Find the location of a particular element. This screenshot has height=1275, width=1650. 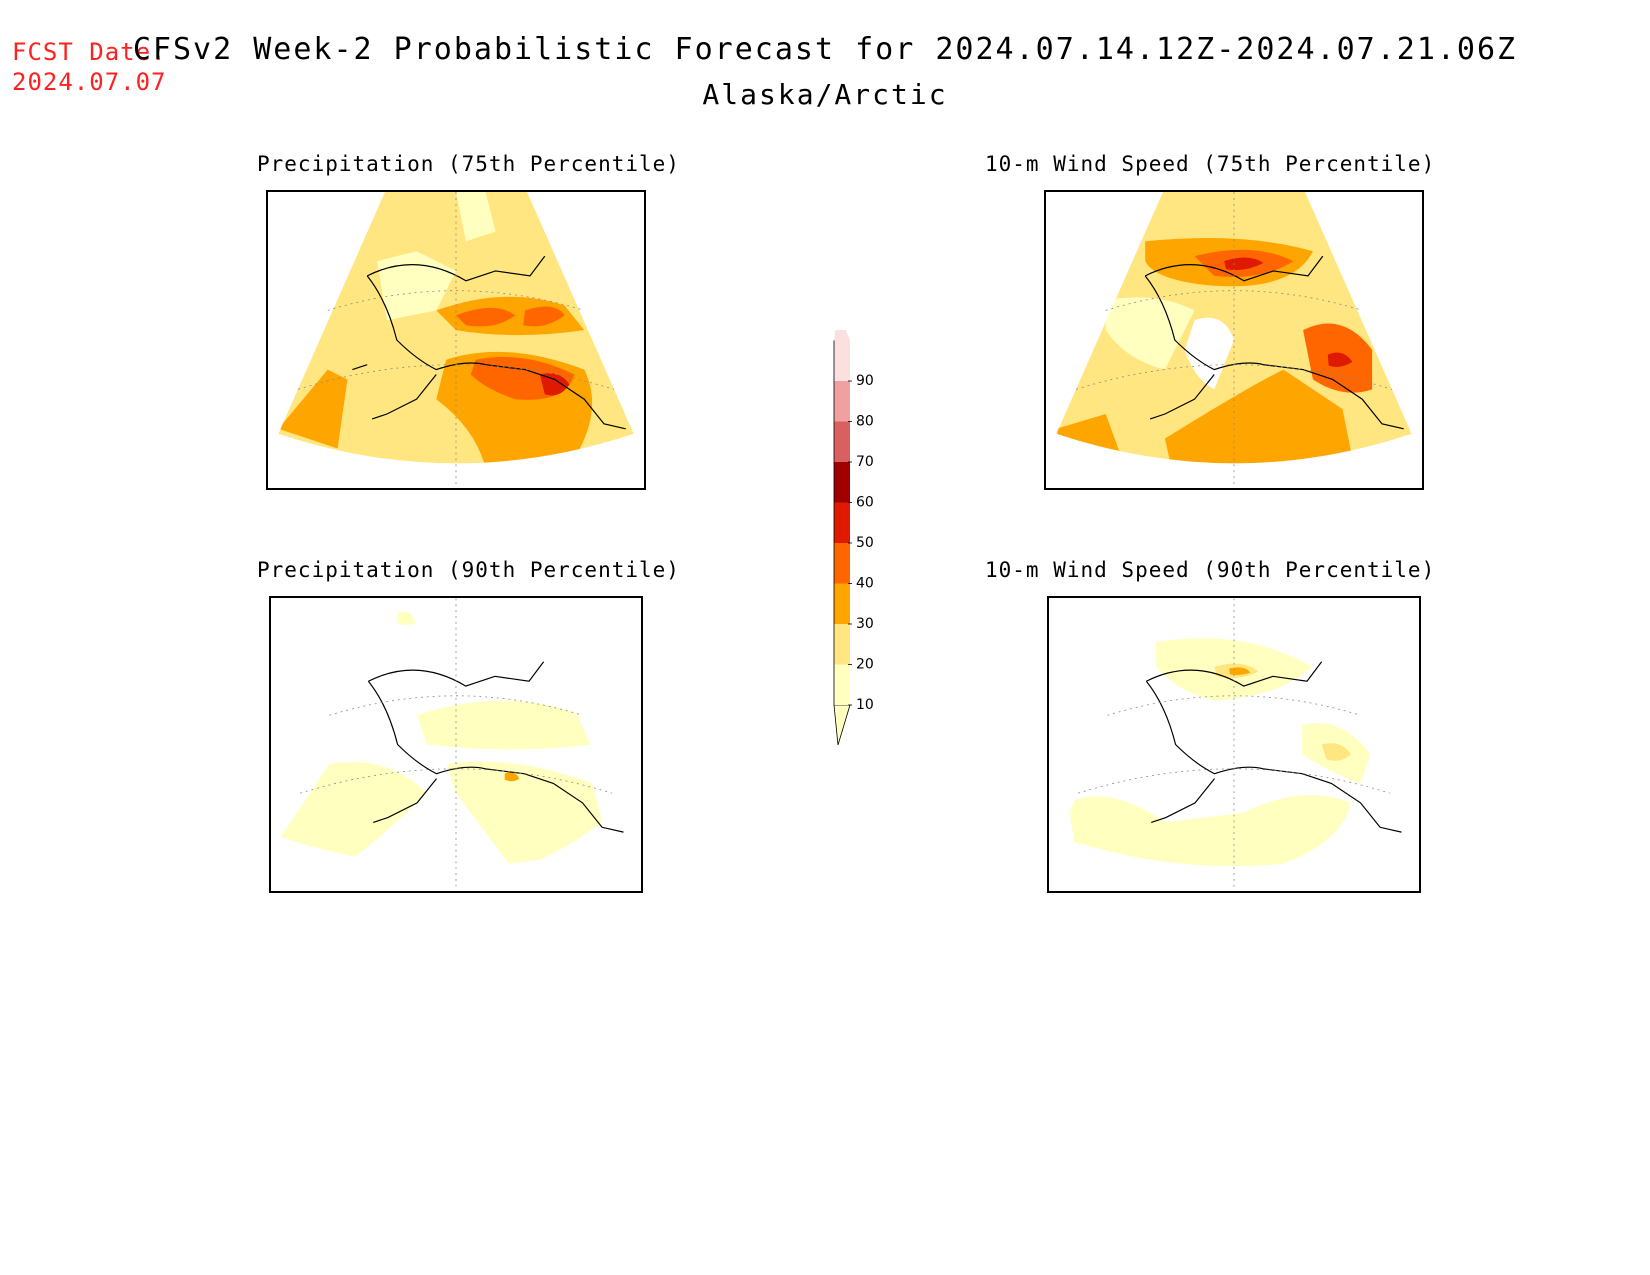

panel-title-precip-90: Precipitation (90th Percentile) is located at coordinates (468, 570).